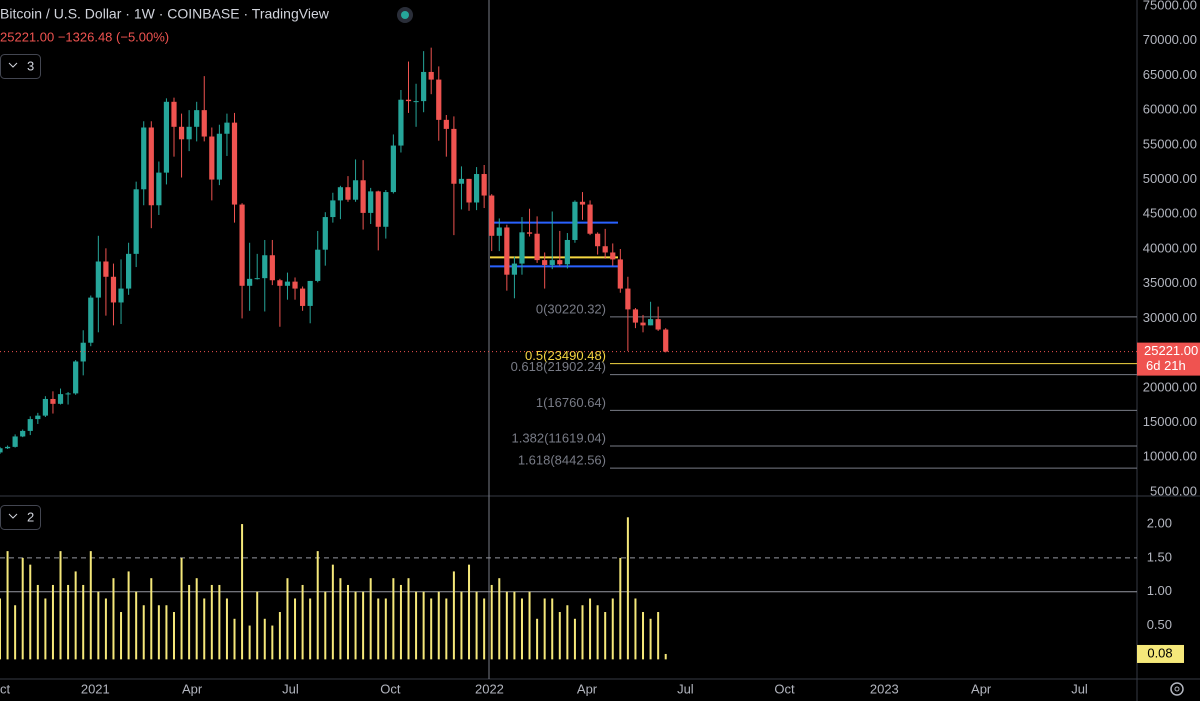 Image resolution: width=1200 pixels, height=701 pixels. What do you see at coordinates (571, 308) in the screenshot?
I see `fib-label: 0(30220.32)` at bounding box center [571, 308].